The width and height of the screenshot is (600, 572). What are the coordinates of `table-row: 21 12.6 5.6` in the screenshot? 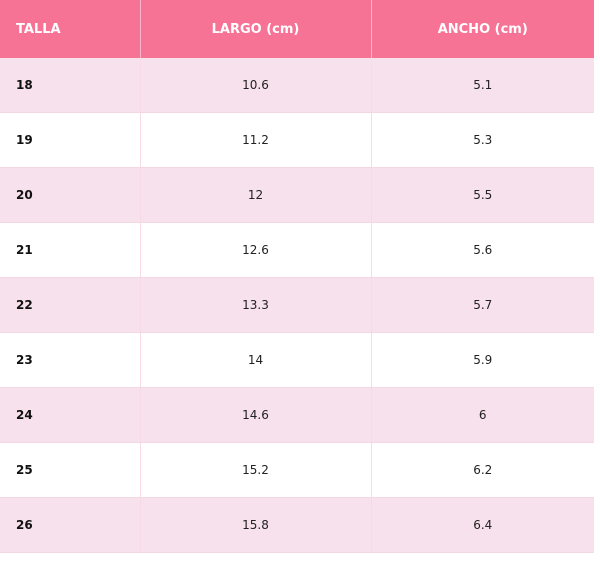 It's located at (297, 250).